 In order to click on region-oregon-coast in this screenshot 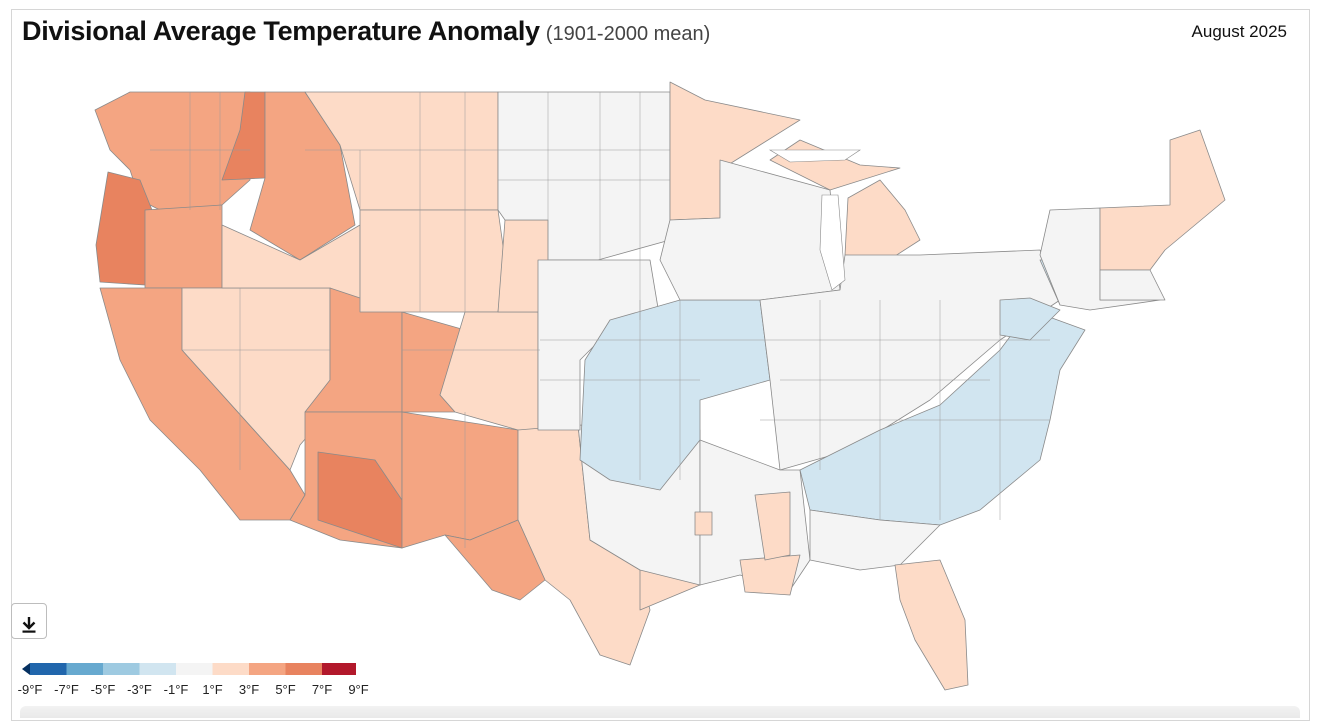, I will do `click(124, 228)`.